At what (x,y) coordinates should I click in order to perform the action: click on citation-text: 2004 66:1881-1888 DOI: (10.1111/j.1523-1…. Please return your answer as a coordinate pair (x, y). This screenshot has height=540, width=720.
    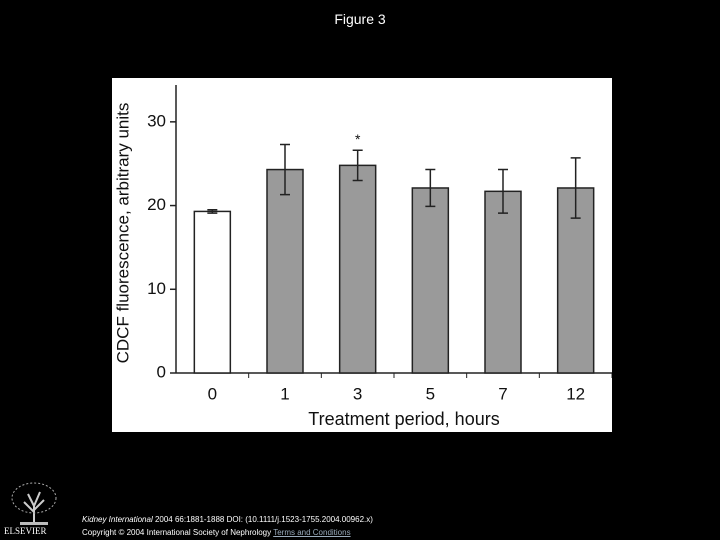
    Looking at the image, I should click on (263, 519).